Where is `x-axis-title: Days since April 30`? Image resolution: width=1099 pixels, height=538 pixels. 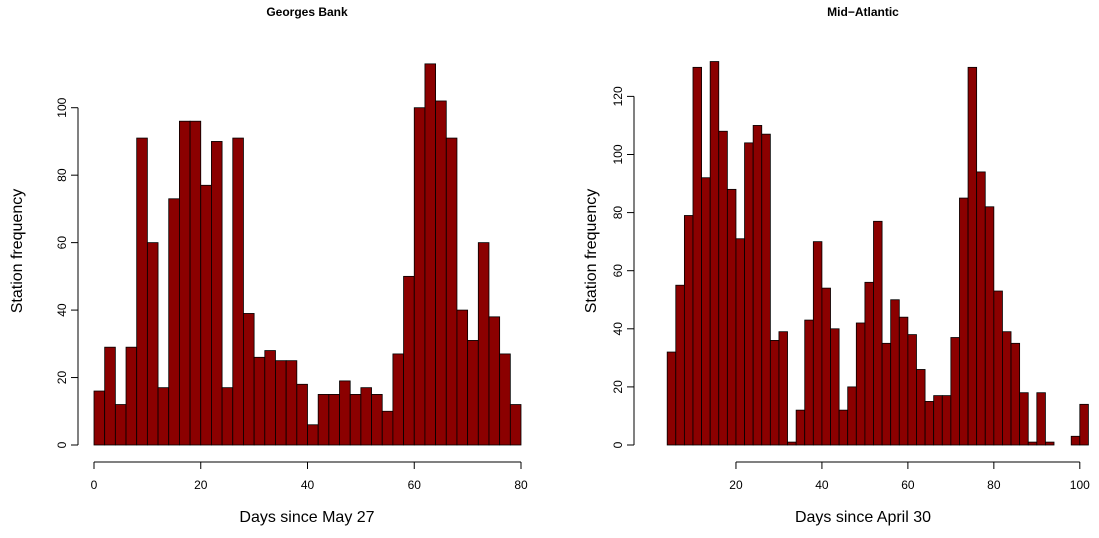 x-axis-title: Days since April 30 is located at coordinates (863, 517).